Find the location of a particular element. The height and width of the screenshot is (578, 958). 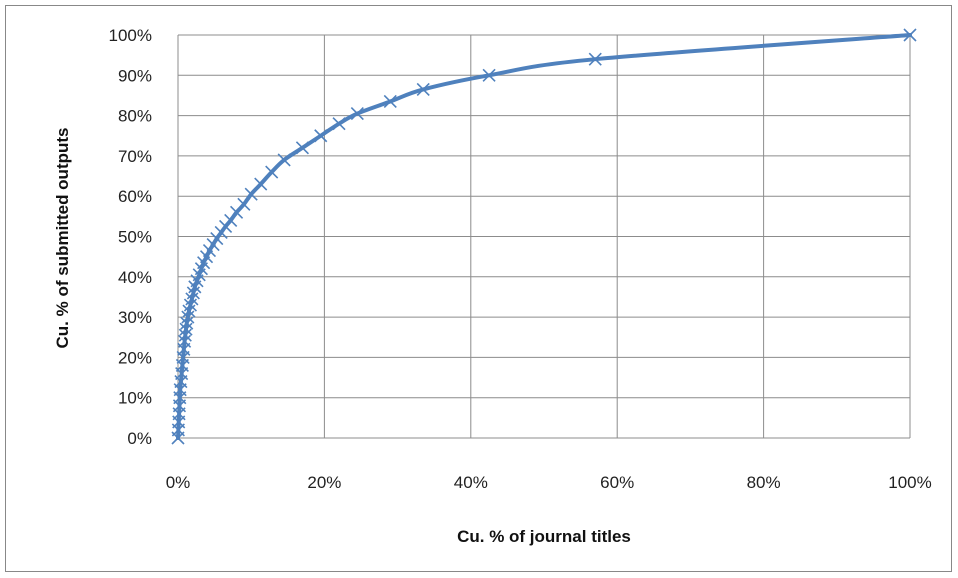

y-tick-label: 60% is located at coordinates (135, 196).